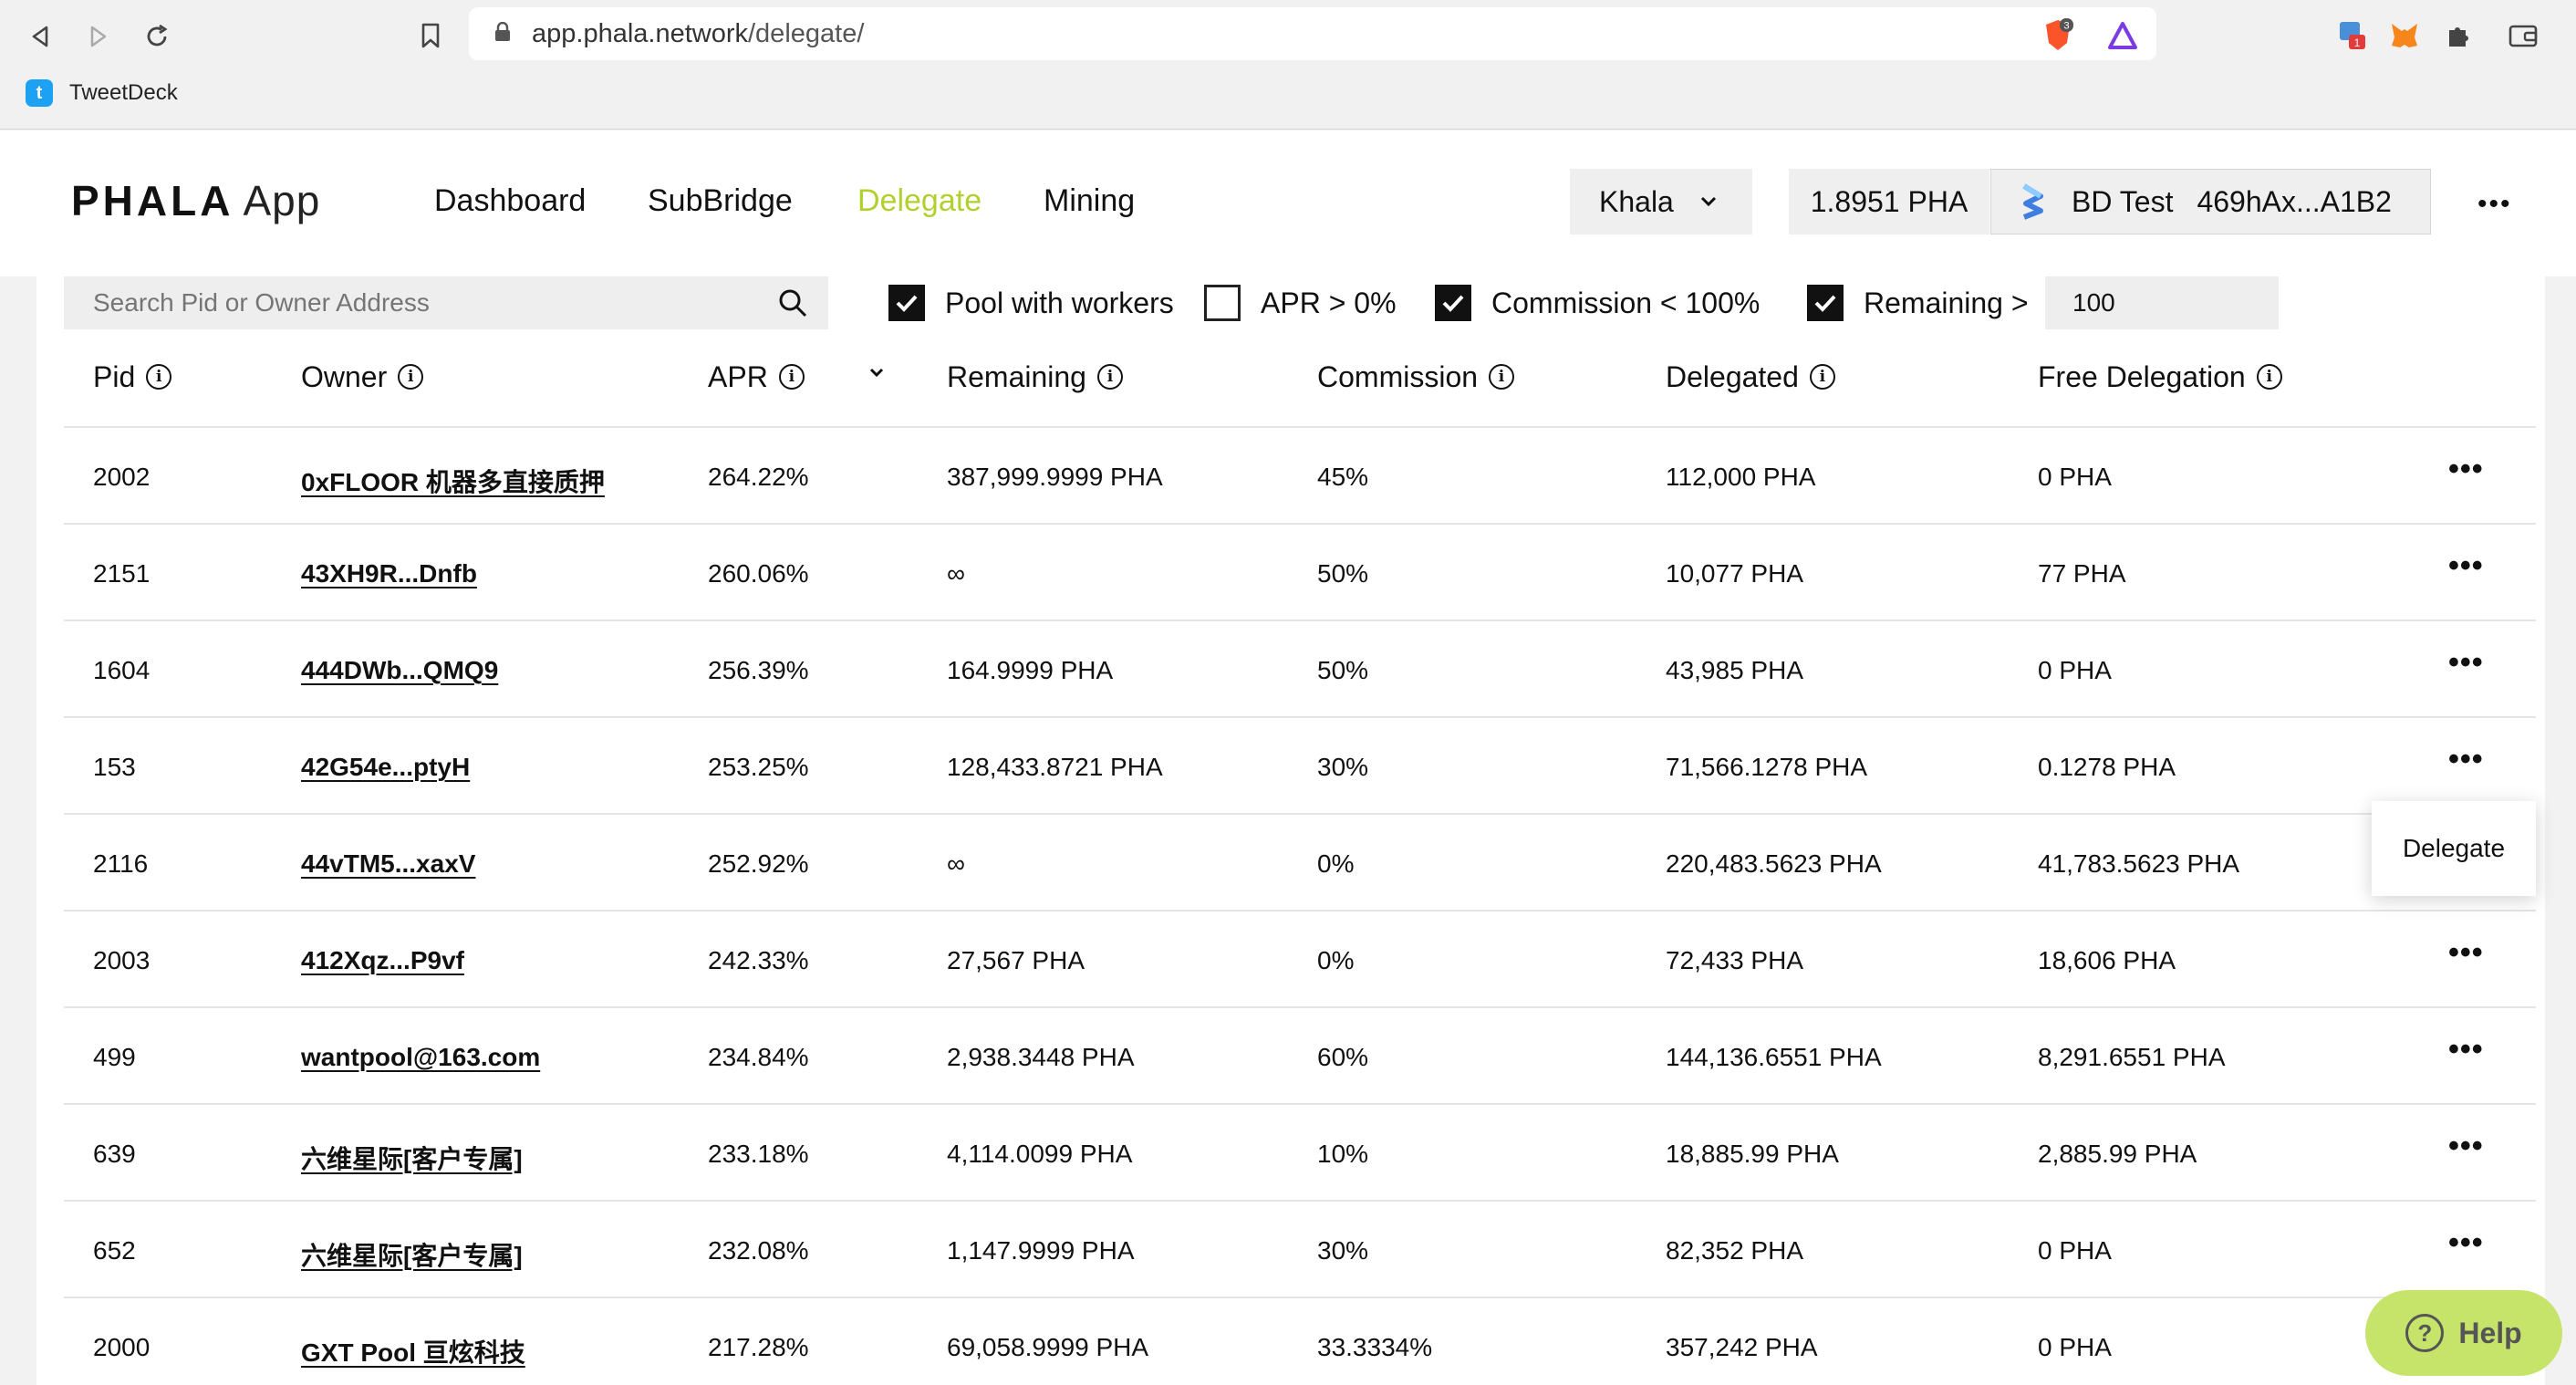 Image resolution: width=2576 pixels, height=1385 pixels. What do you see at coordinates (2107, 767) in the screenshot?
I see `cell-free-delegation: 0.1278 PHA` at bounding box center [2107, 767].